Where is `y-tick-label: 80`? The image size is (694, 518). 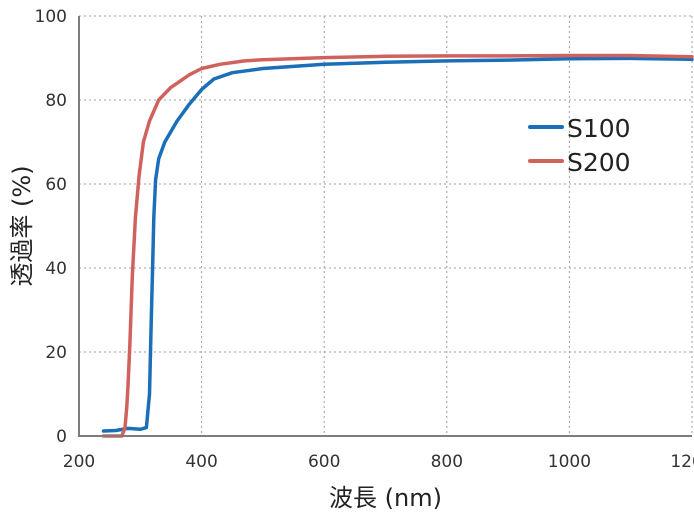 y-tick-label: 80 is located at coordinates (56, 101).